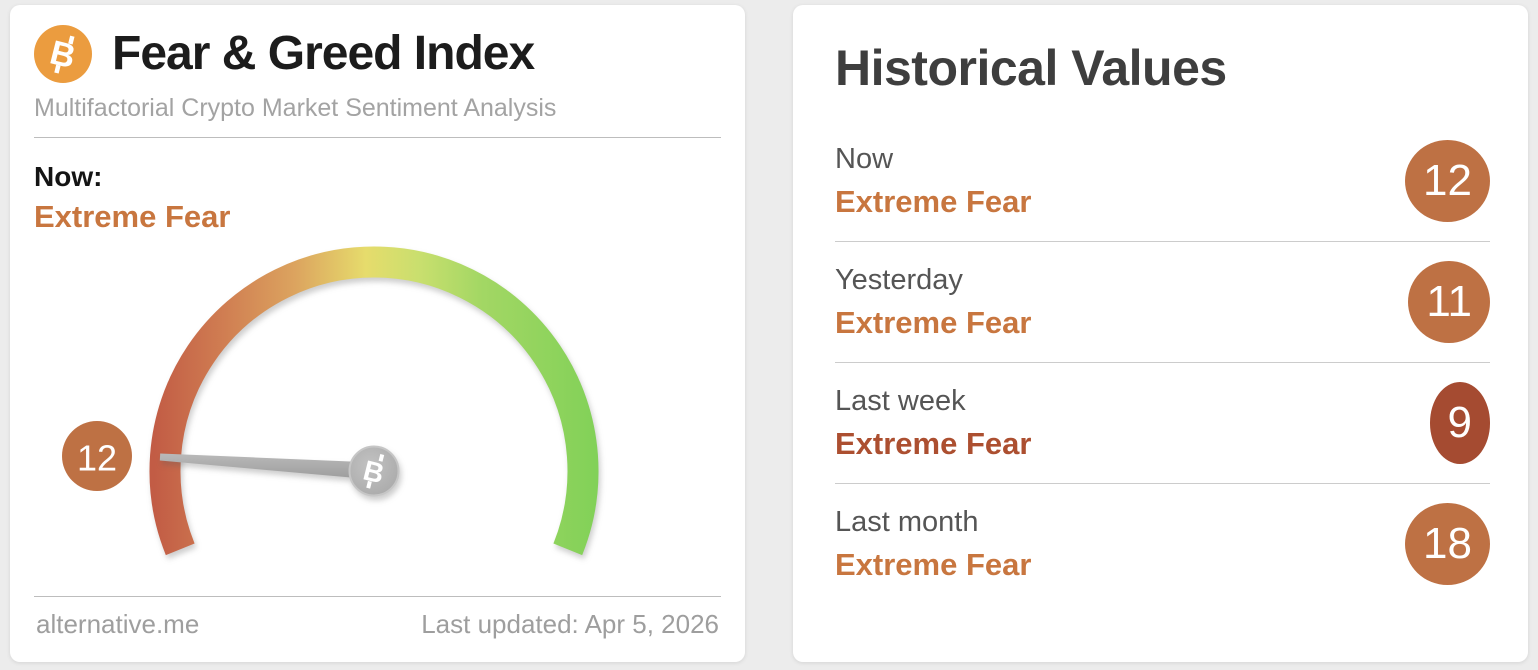  I want to click on source-link: alternative.me, so click(118, 624).